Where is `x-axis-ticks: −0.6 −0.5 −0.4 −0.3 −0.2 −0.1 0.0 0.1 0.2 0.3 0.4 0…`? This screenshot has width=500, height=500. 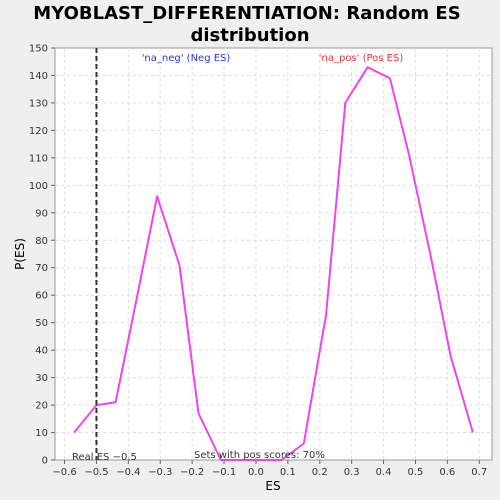
x-axis-ticks: −0.6 −0.5 −0.4 −0.3 −0.2 −0.1 0.0 0.1 0.2 0.3 0.4 0… is located at coordinates (269, 469).